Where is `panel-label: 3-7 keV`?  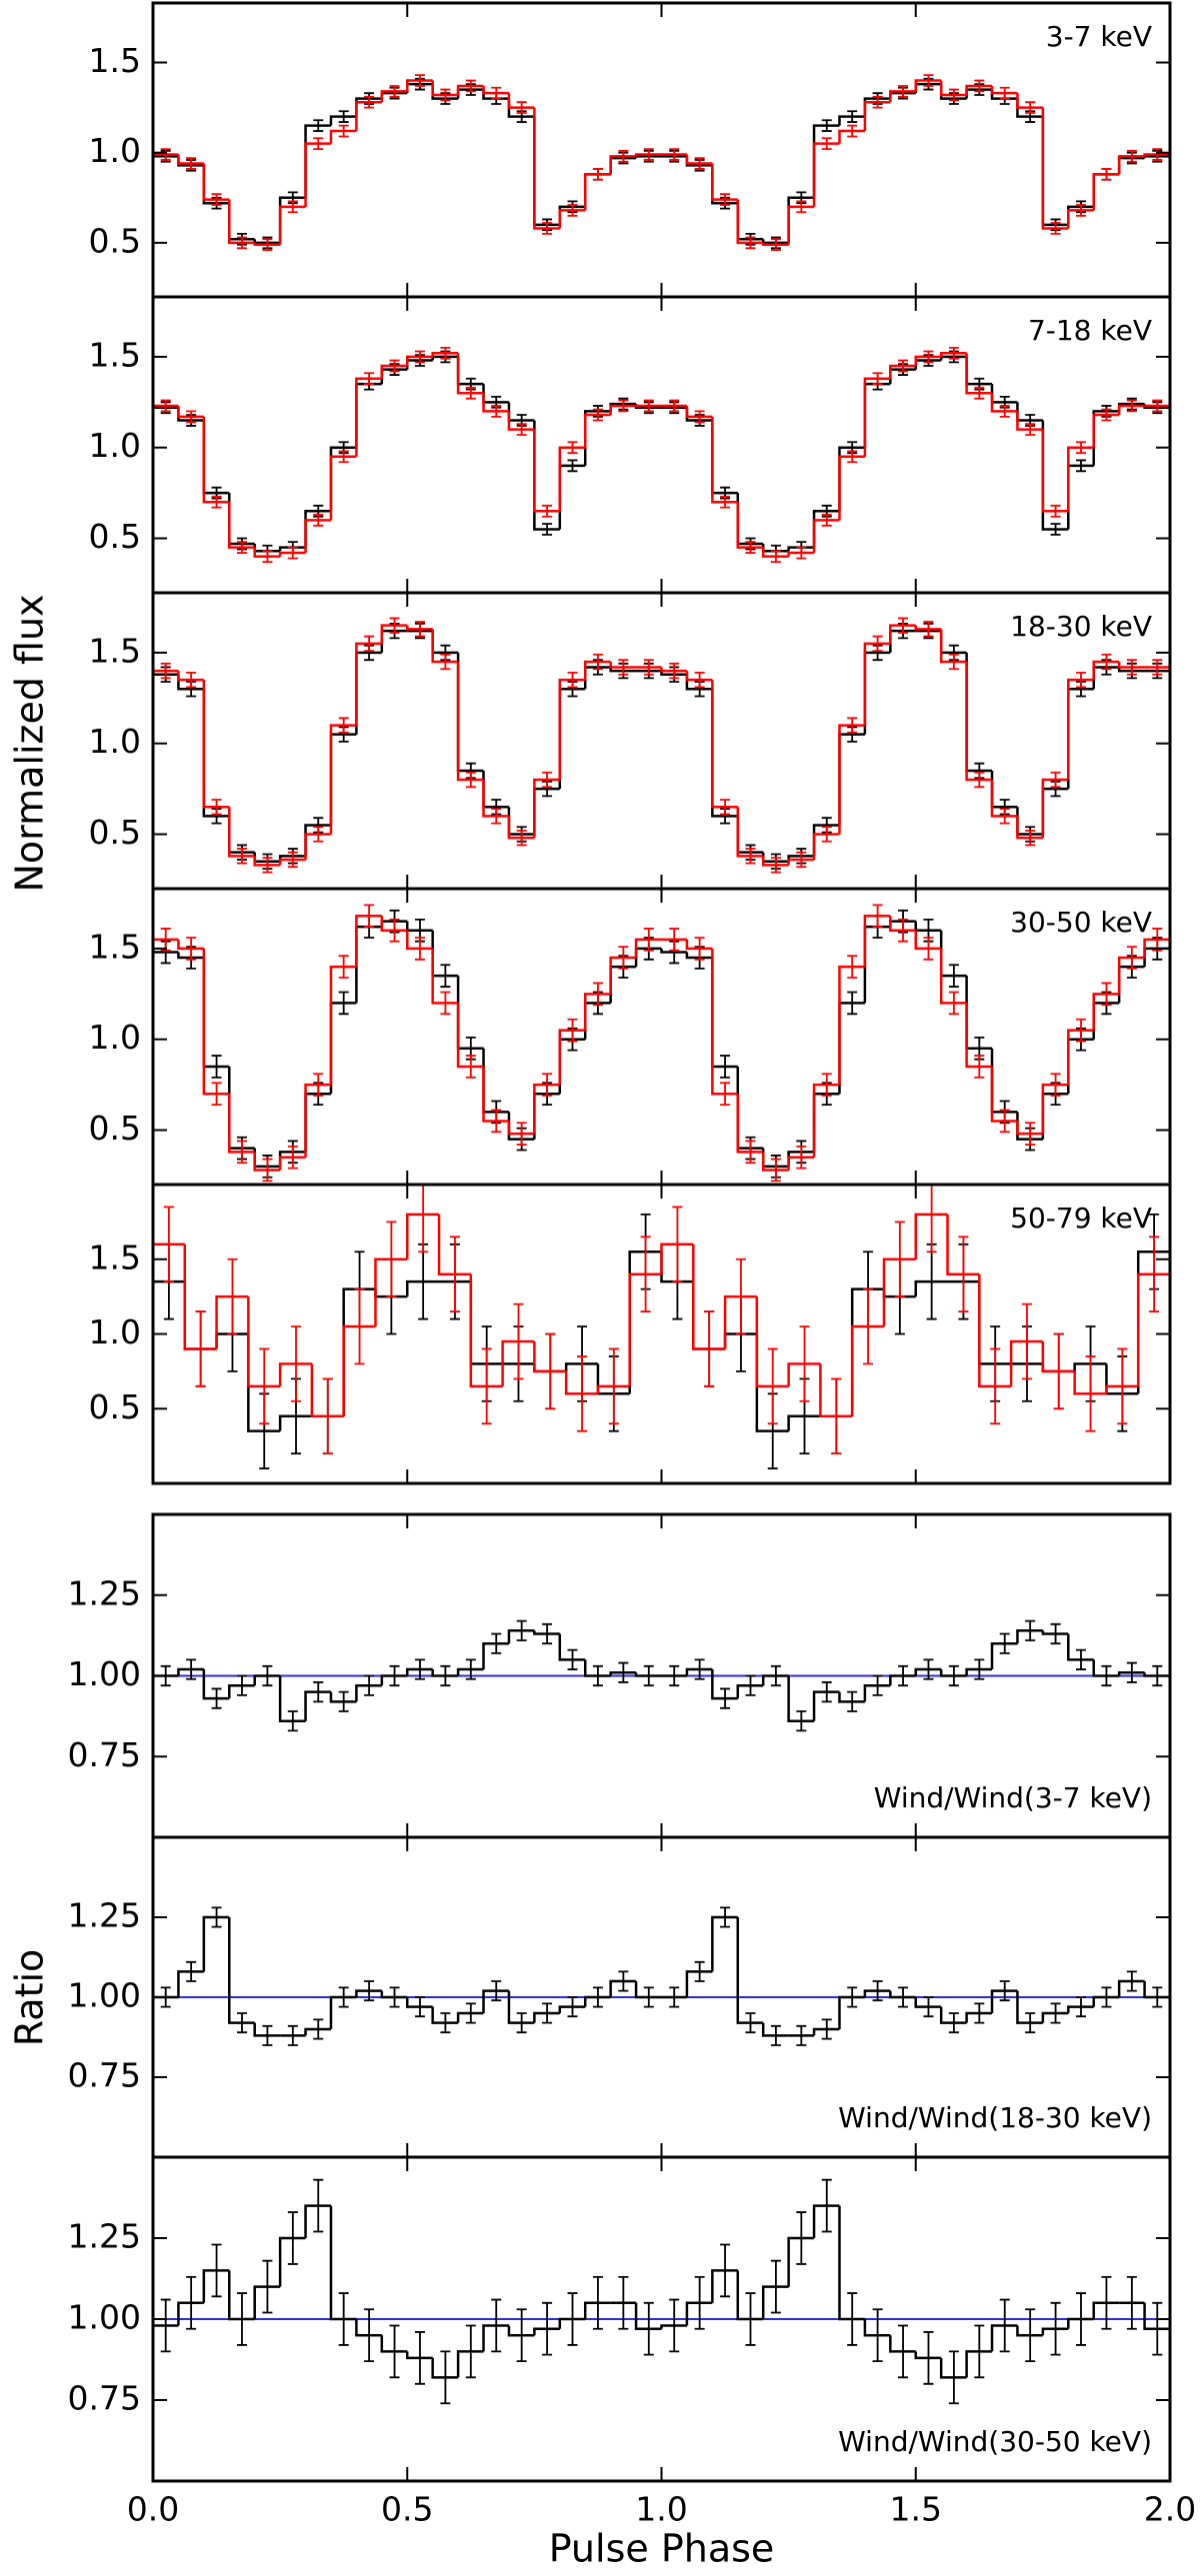
panel-label: 3-7 keV is located at coordinates (1099, 37).